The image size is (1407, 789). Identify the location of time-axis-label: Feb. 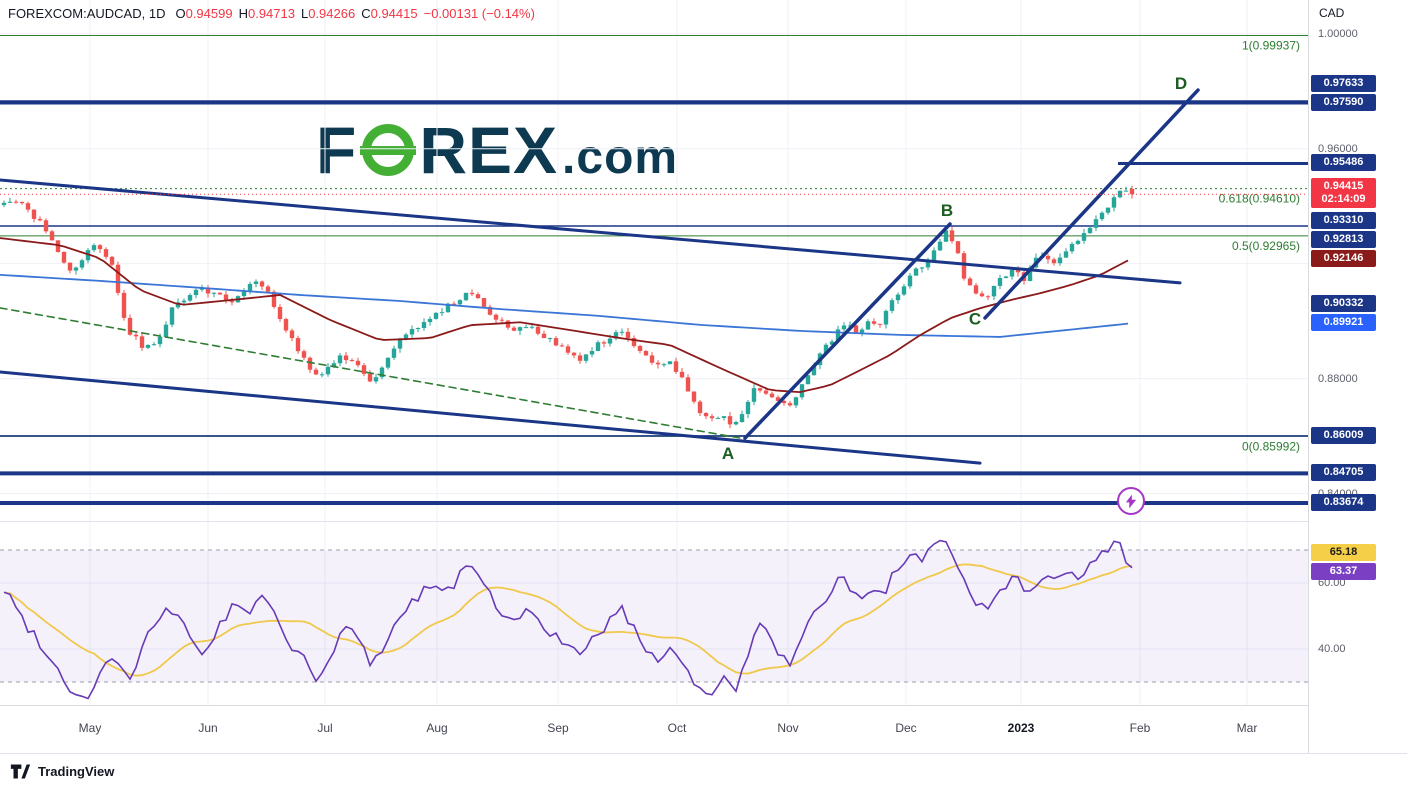
(1140, 728).